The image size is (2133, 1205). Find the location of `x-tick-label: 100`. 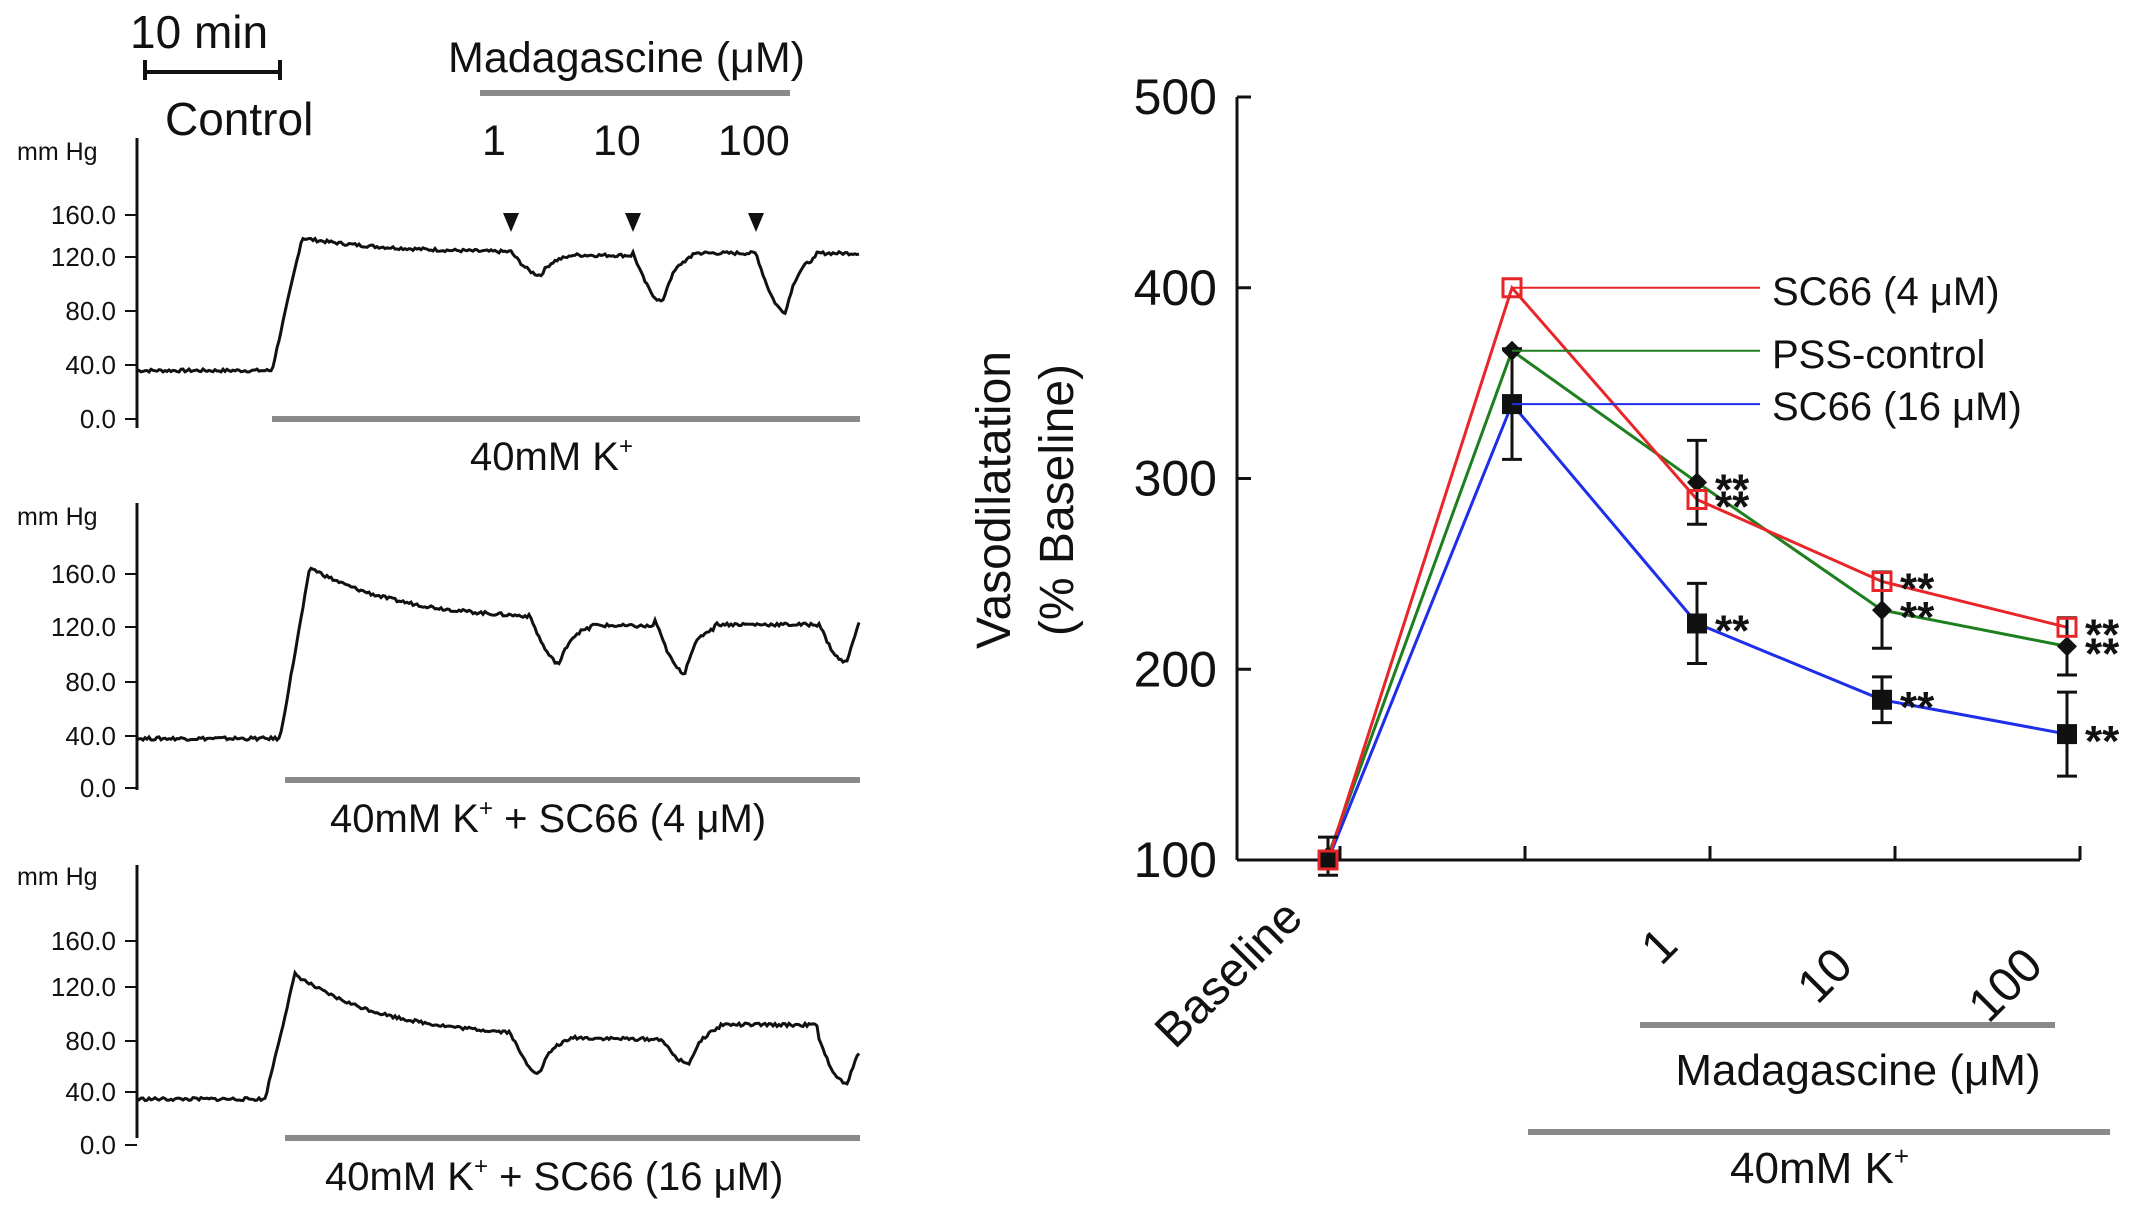

x-tick-label: 100 is located at coordinates (2006, 985).